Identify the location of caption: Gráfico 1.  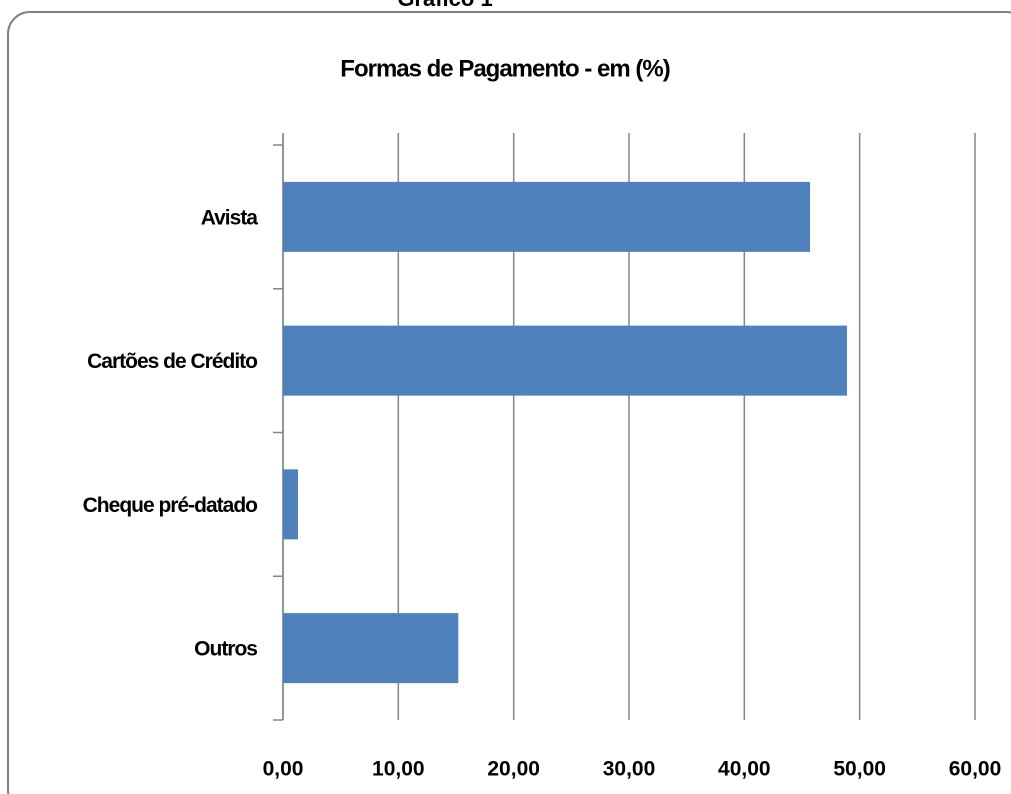
(444, 5).